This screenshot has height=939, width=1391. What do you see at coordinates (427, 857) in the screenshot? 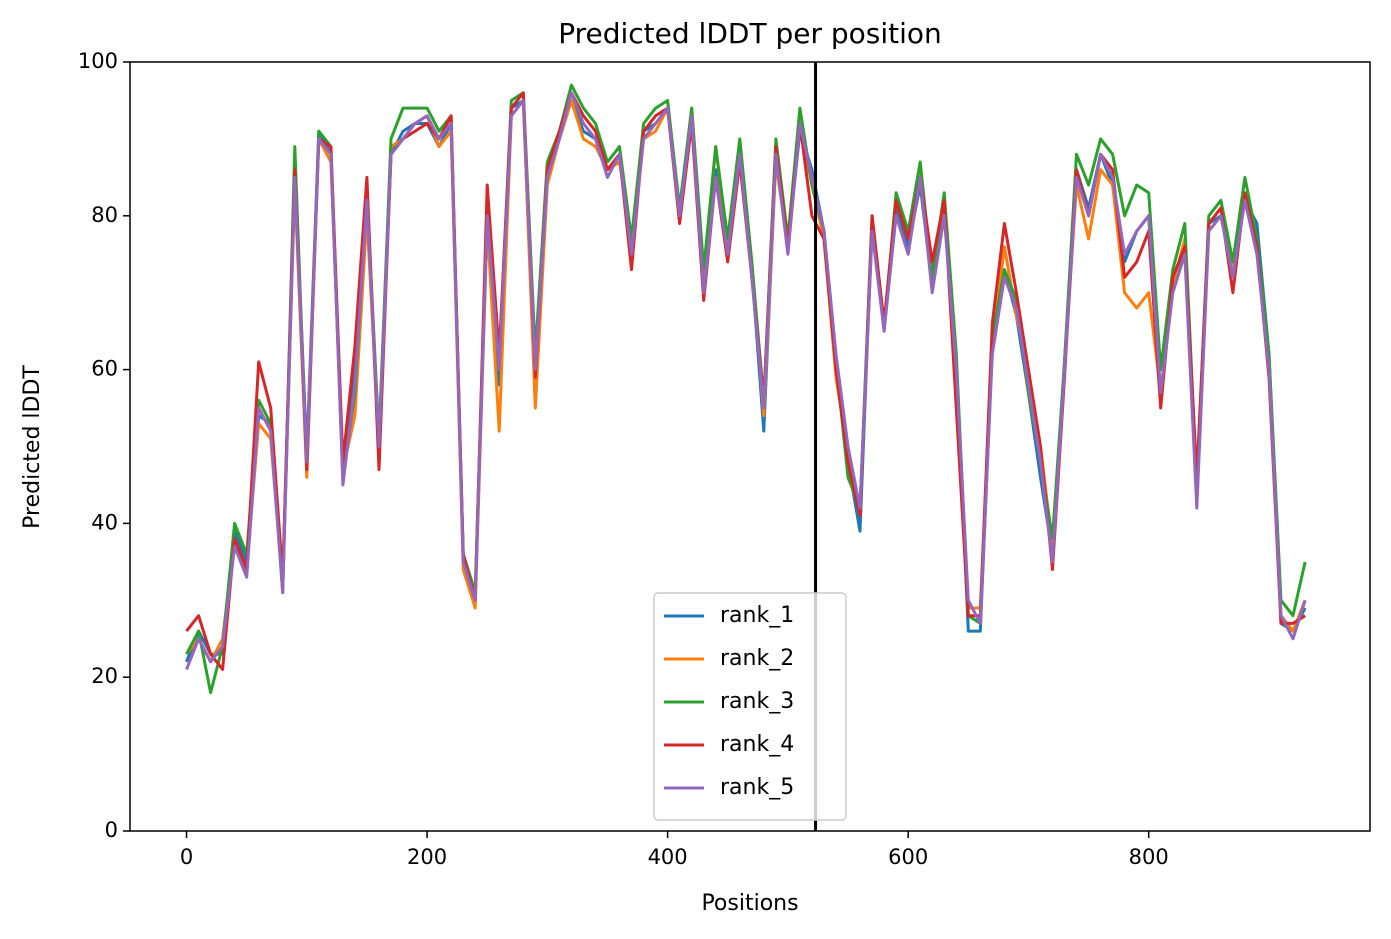
I see `x-tick-label: 200` at bounding box center [427, 857].